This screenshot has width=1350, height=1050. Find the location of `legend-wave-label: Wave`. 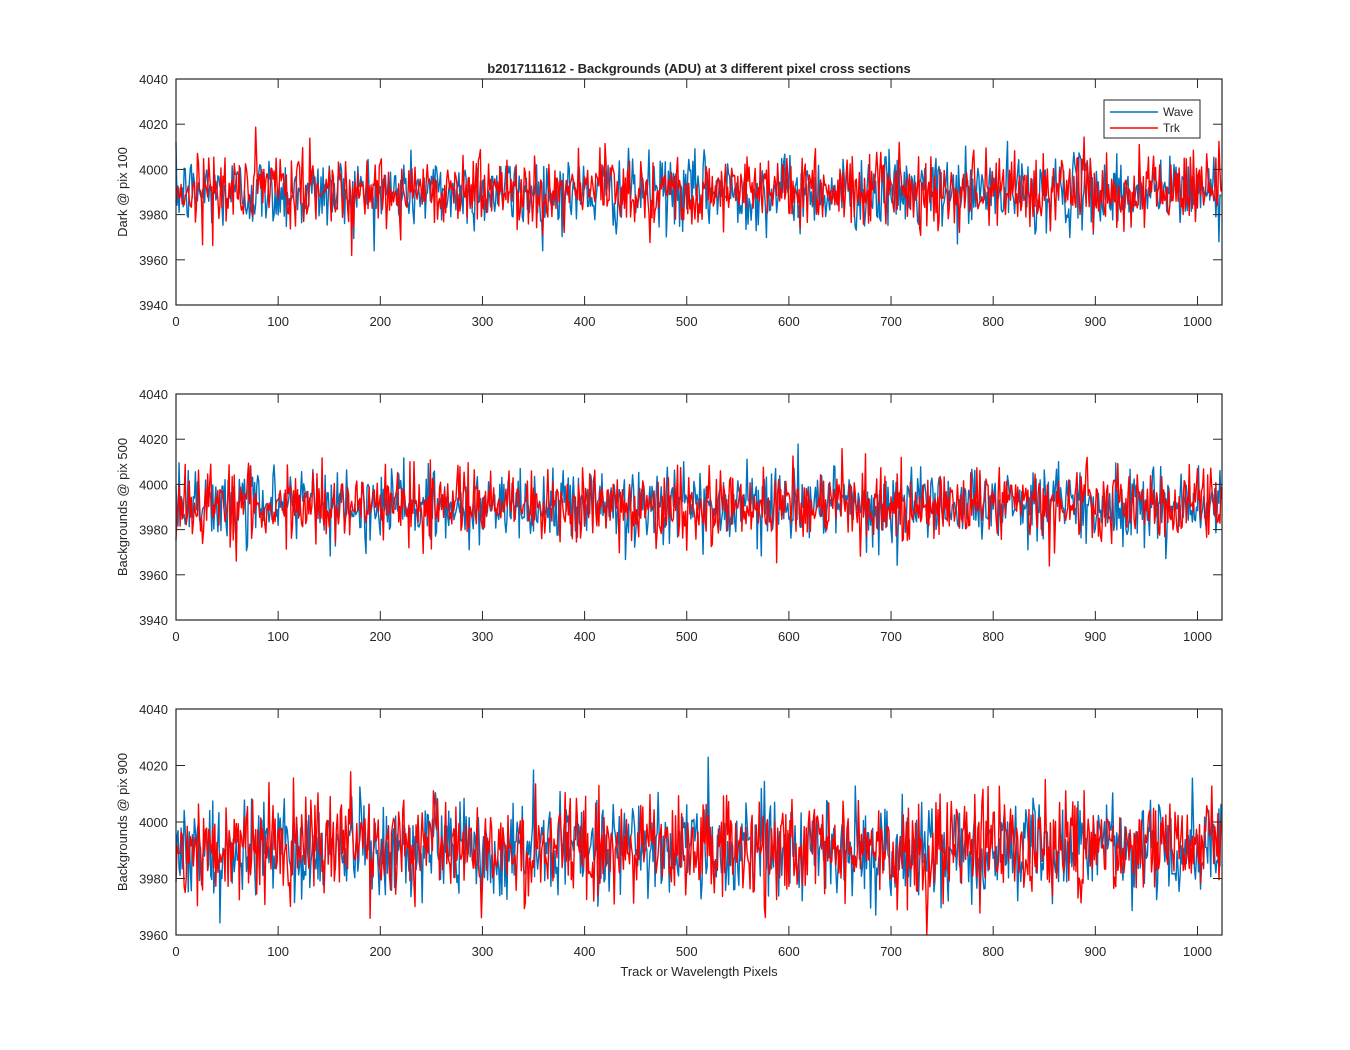

legend-wave-label: Wave is located at coordinates (1178, 112).